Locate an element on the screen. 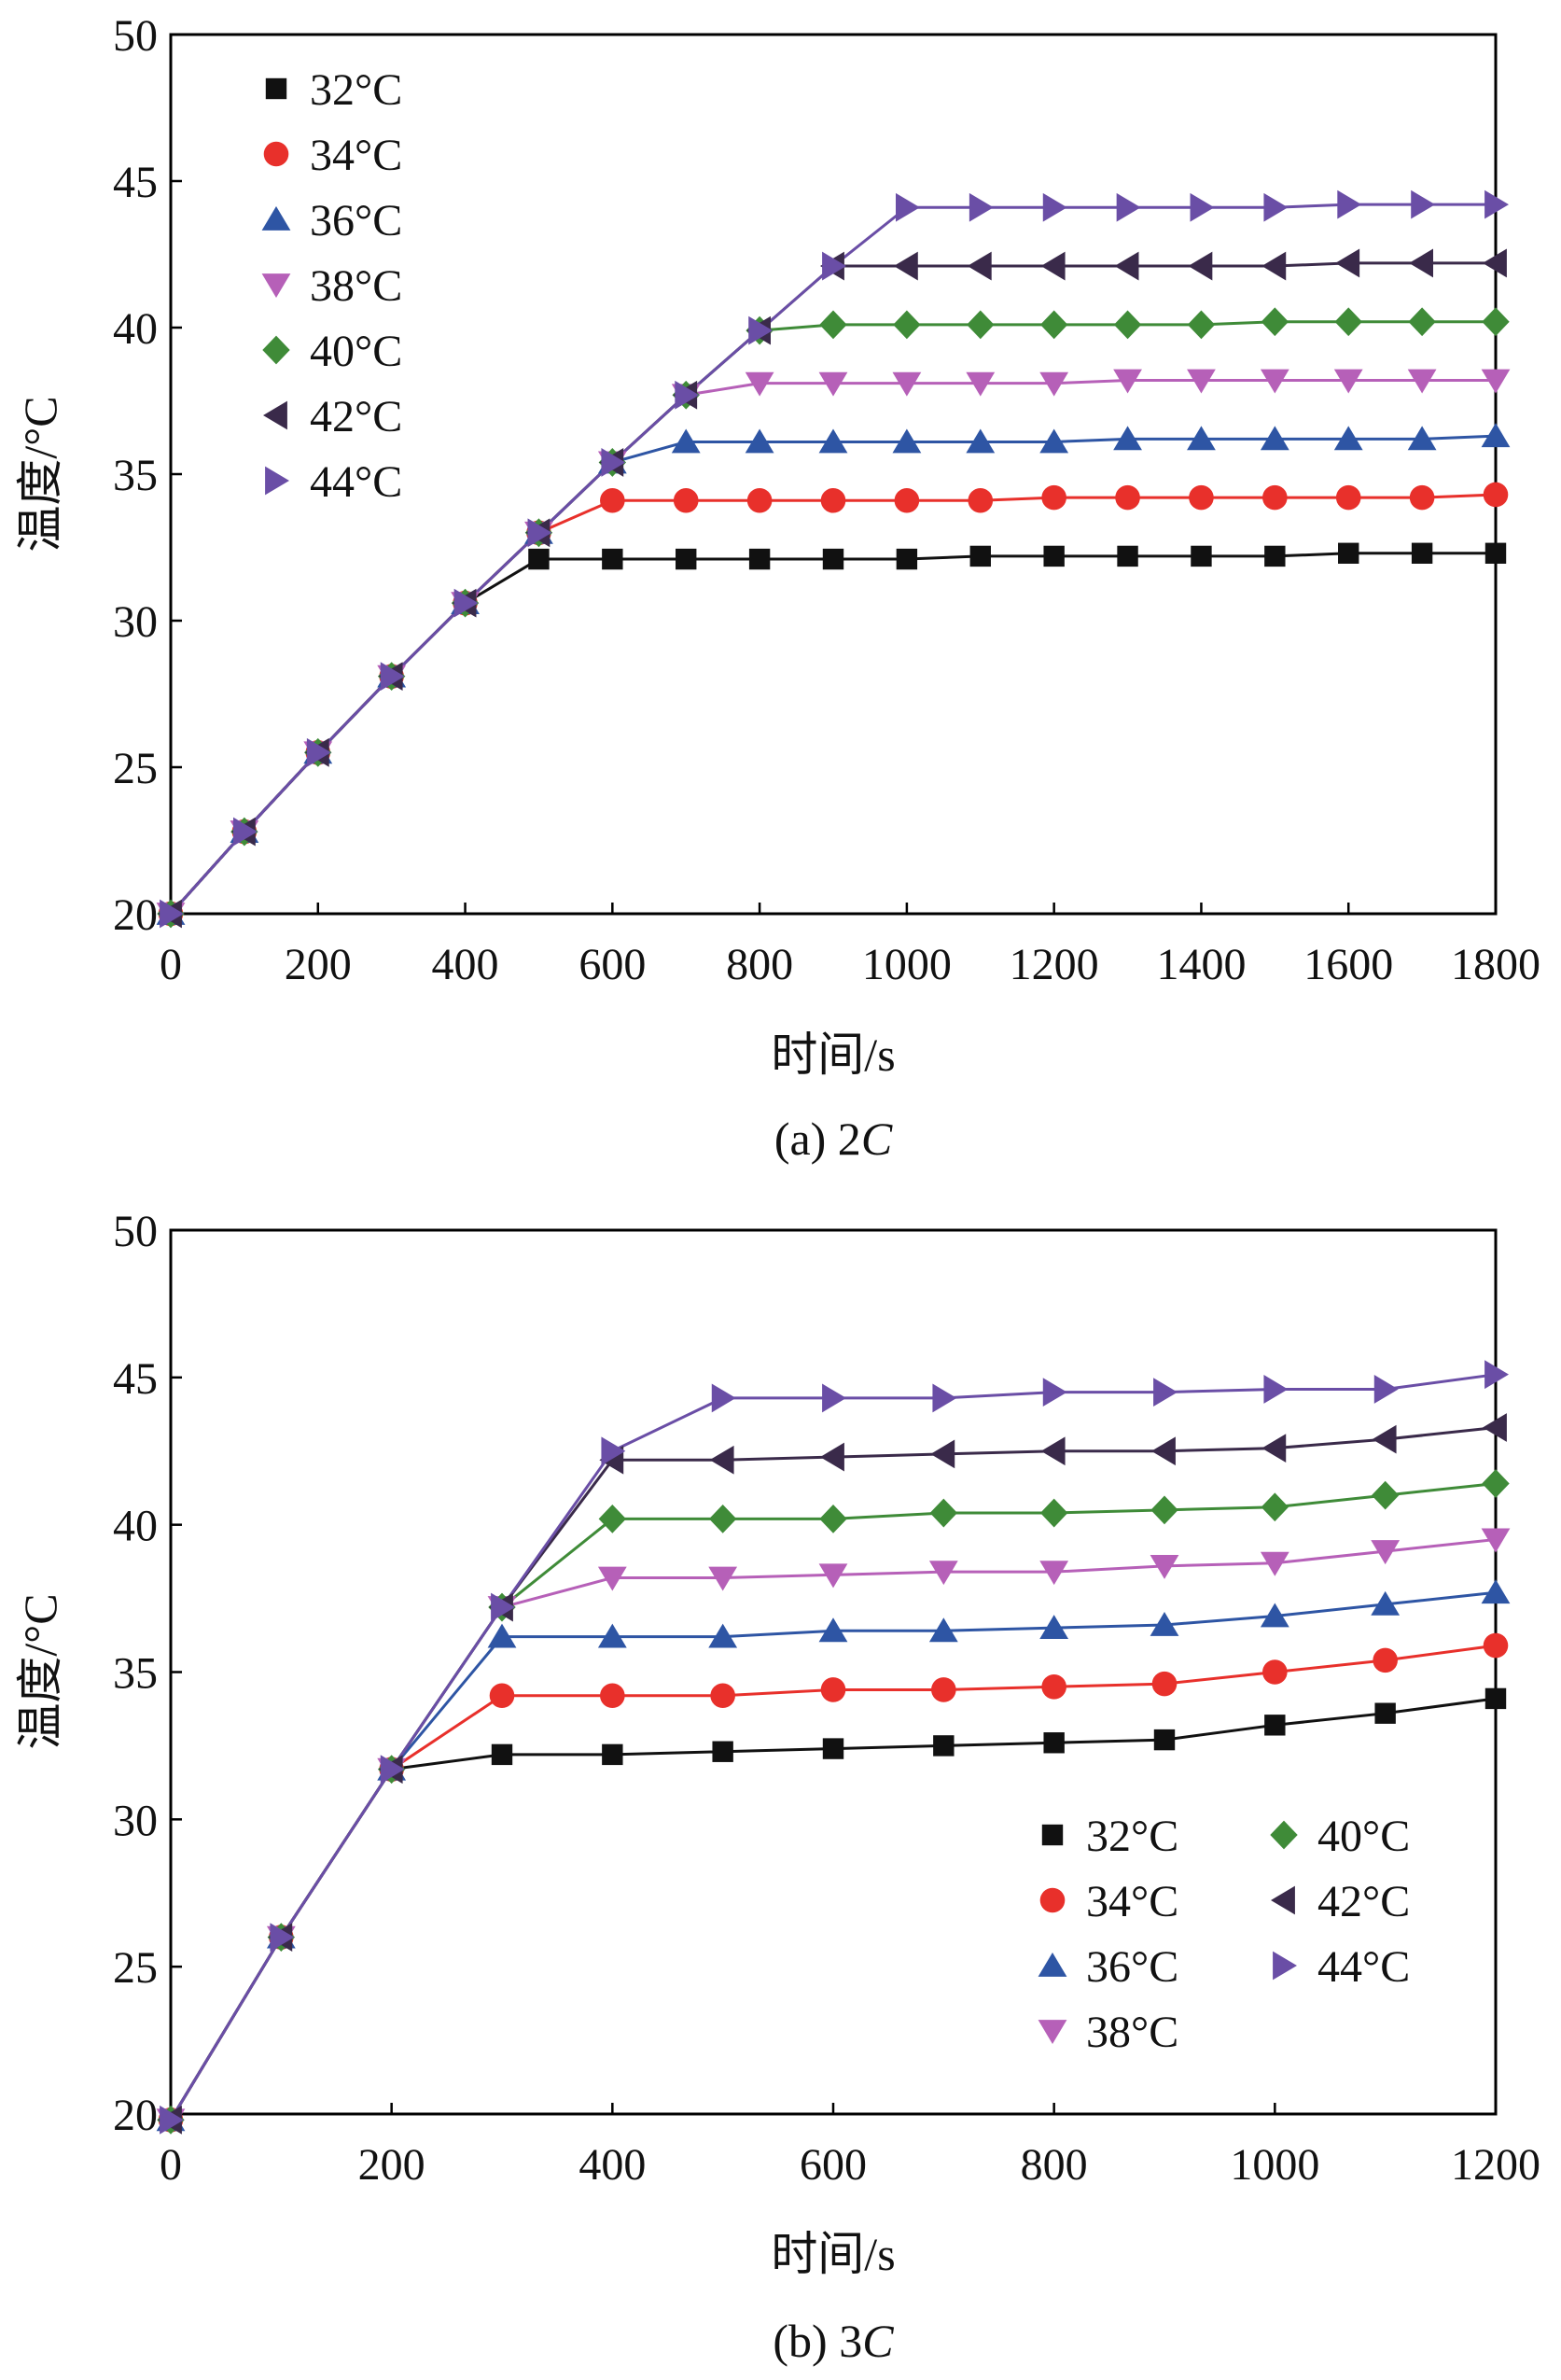 Image resolution: width=1561 pixels, height=2380 pixels. chart-b-caption-prefix: (b) 3 is located at coordinates (817, 2341).